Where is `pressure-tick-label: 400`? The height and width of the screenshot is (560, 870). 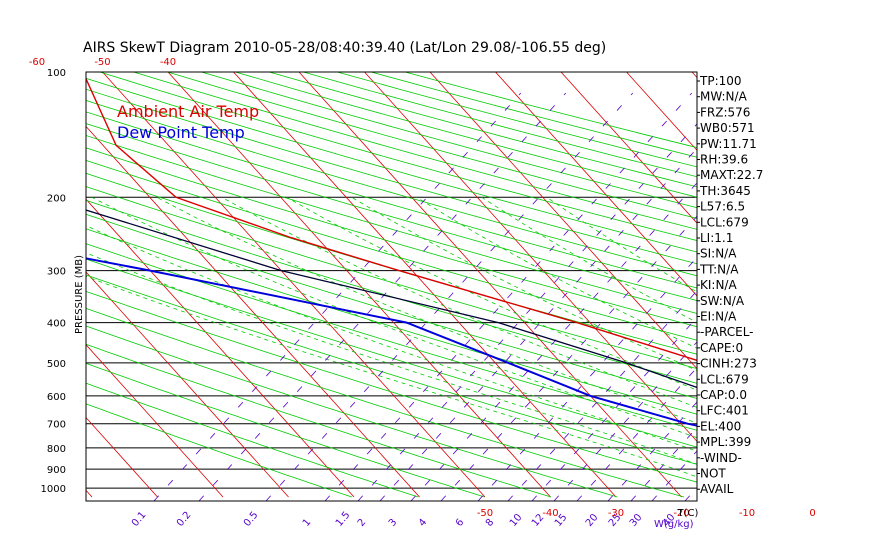
pressure-tick-label: 400 is located at coordinates (56, 324).